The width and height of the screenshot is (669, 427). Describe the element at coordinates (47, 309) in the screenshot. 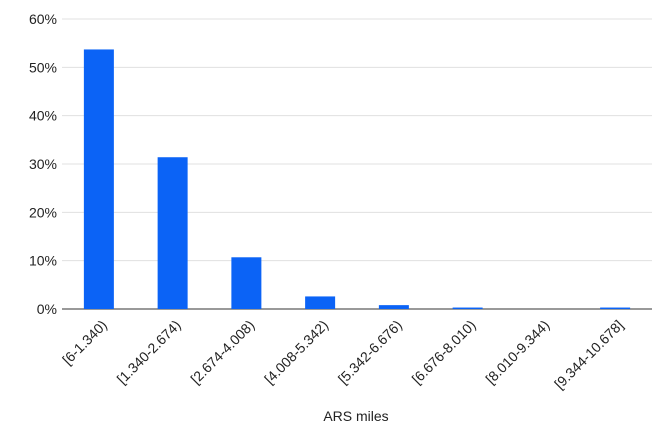

I see `y-tick-label: 0%` at that location.